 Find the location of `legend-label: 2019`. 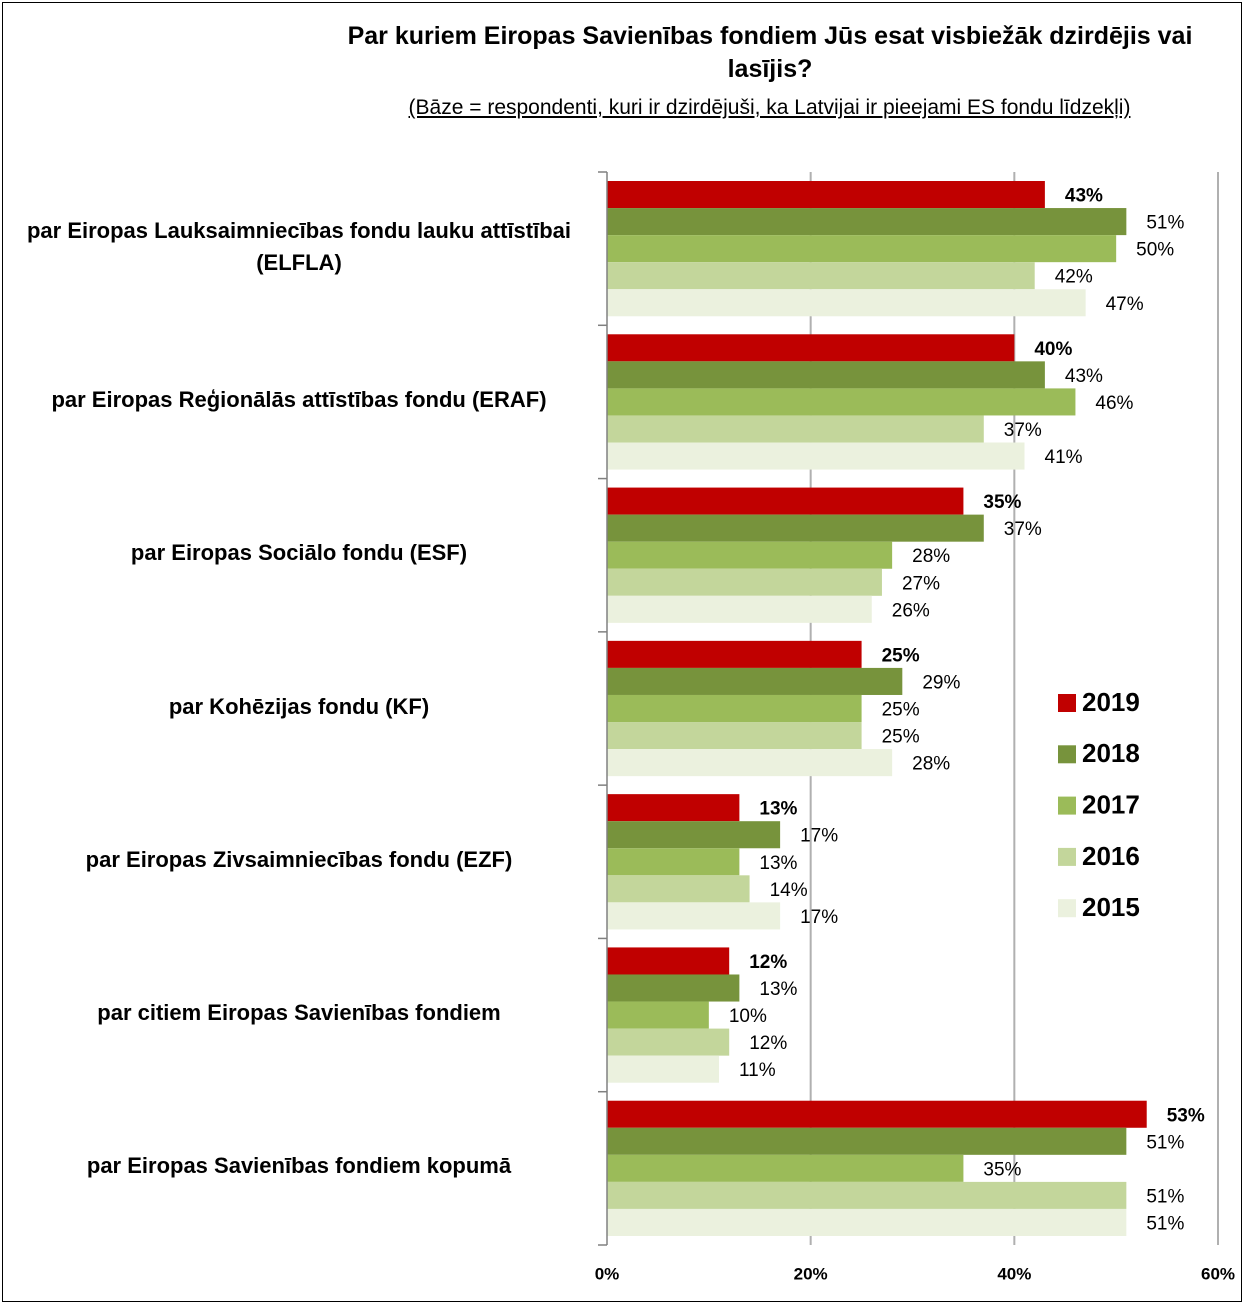

legend-label: 2019 is located at coordinates (1111, 702).